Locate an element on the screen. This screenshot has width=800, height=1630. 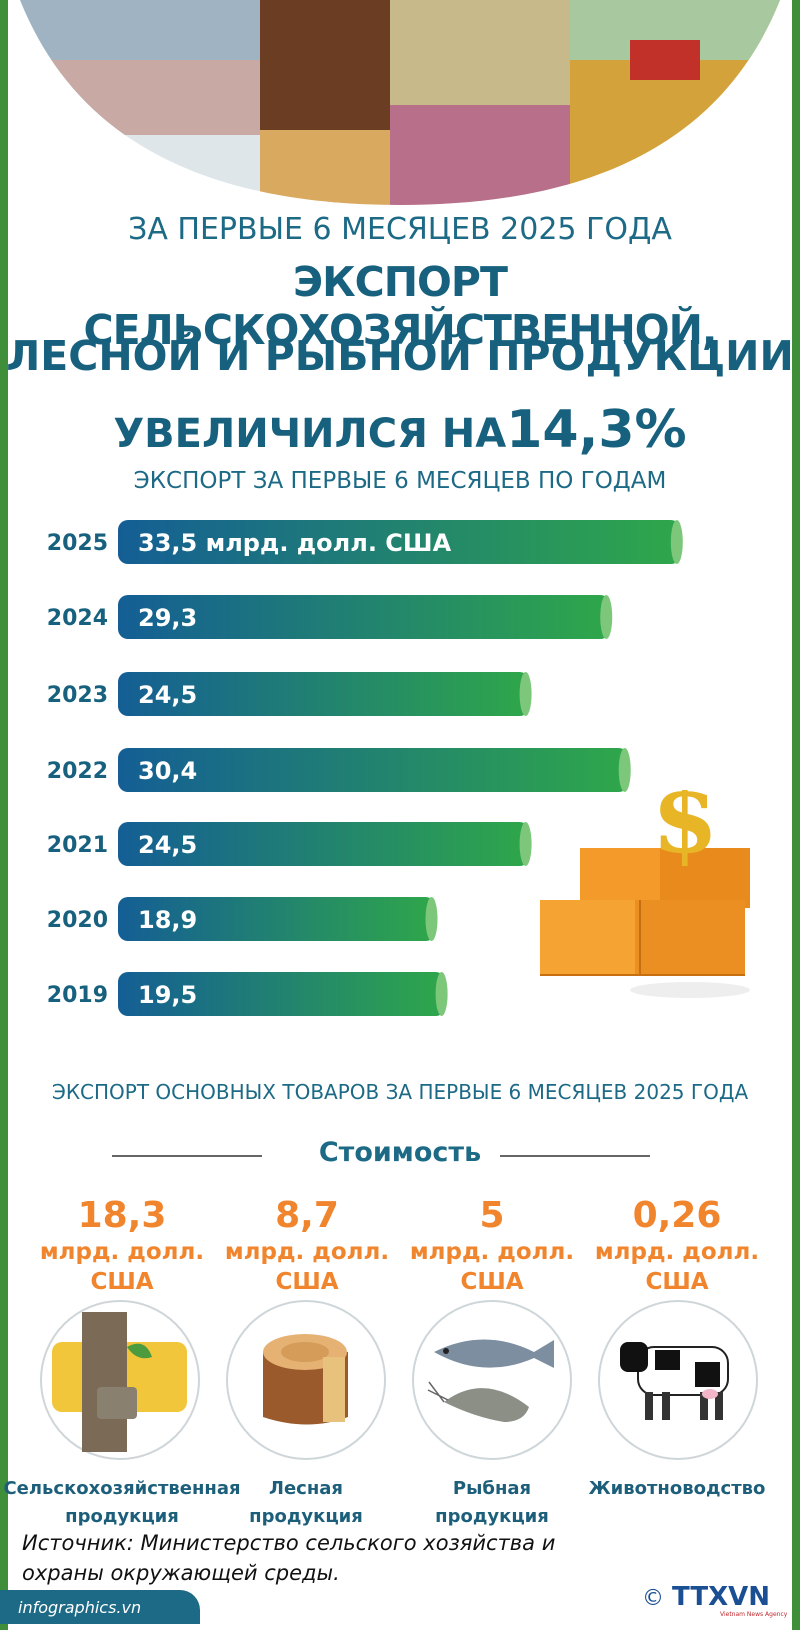
bar-cap-2023 is located at coordinates (525, 694).